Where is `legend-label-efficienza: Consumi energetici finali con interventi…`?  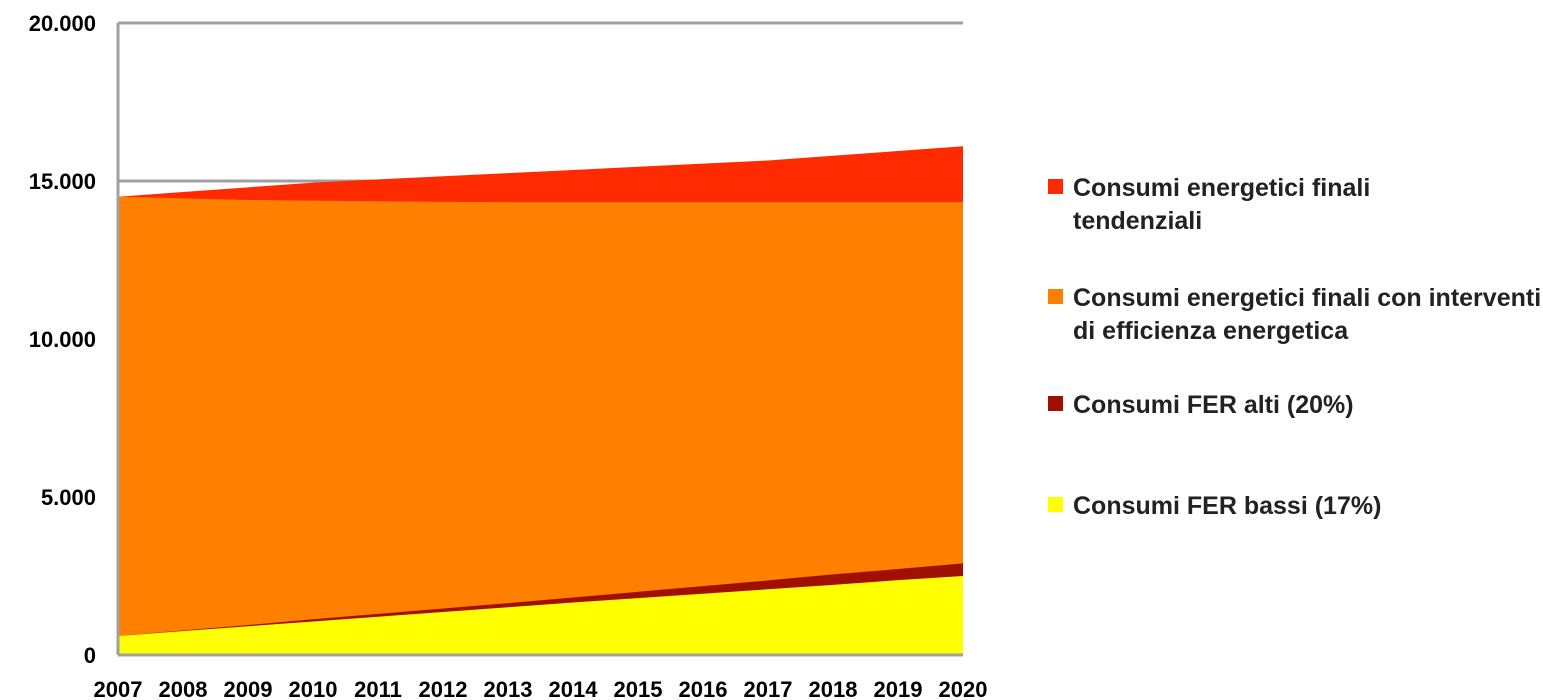 legend-label-efficienza: Consumi energetici finali con interventi… is located at coordinates (1307, 314).